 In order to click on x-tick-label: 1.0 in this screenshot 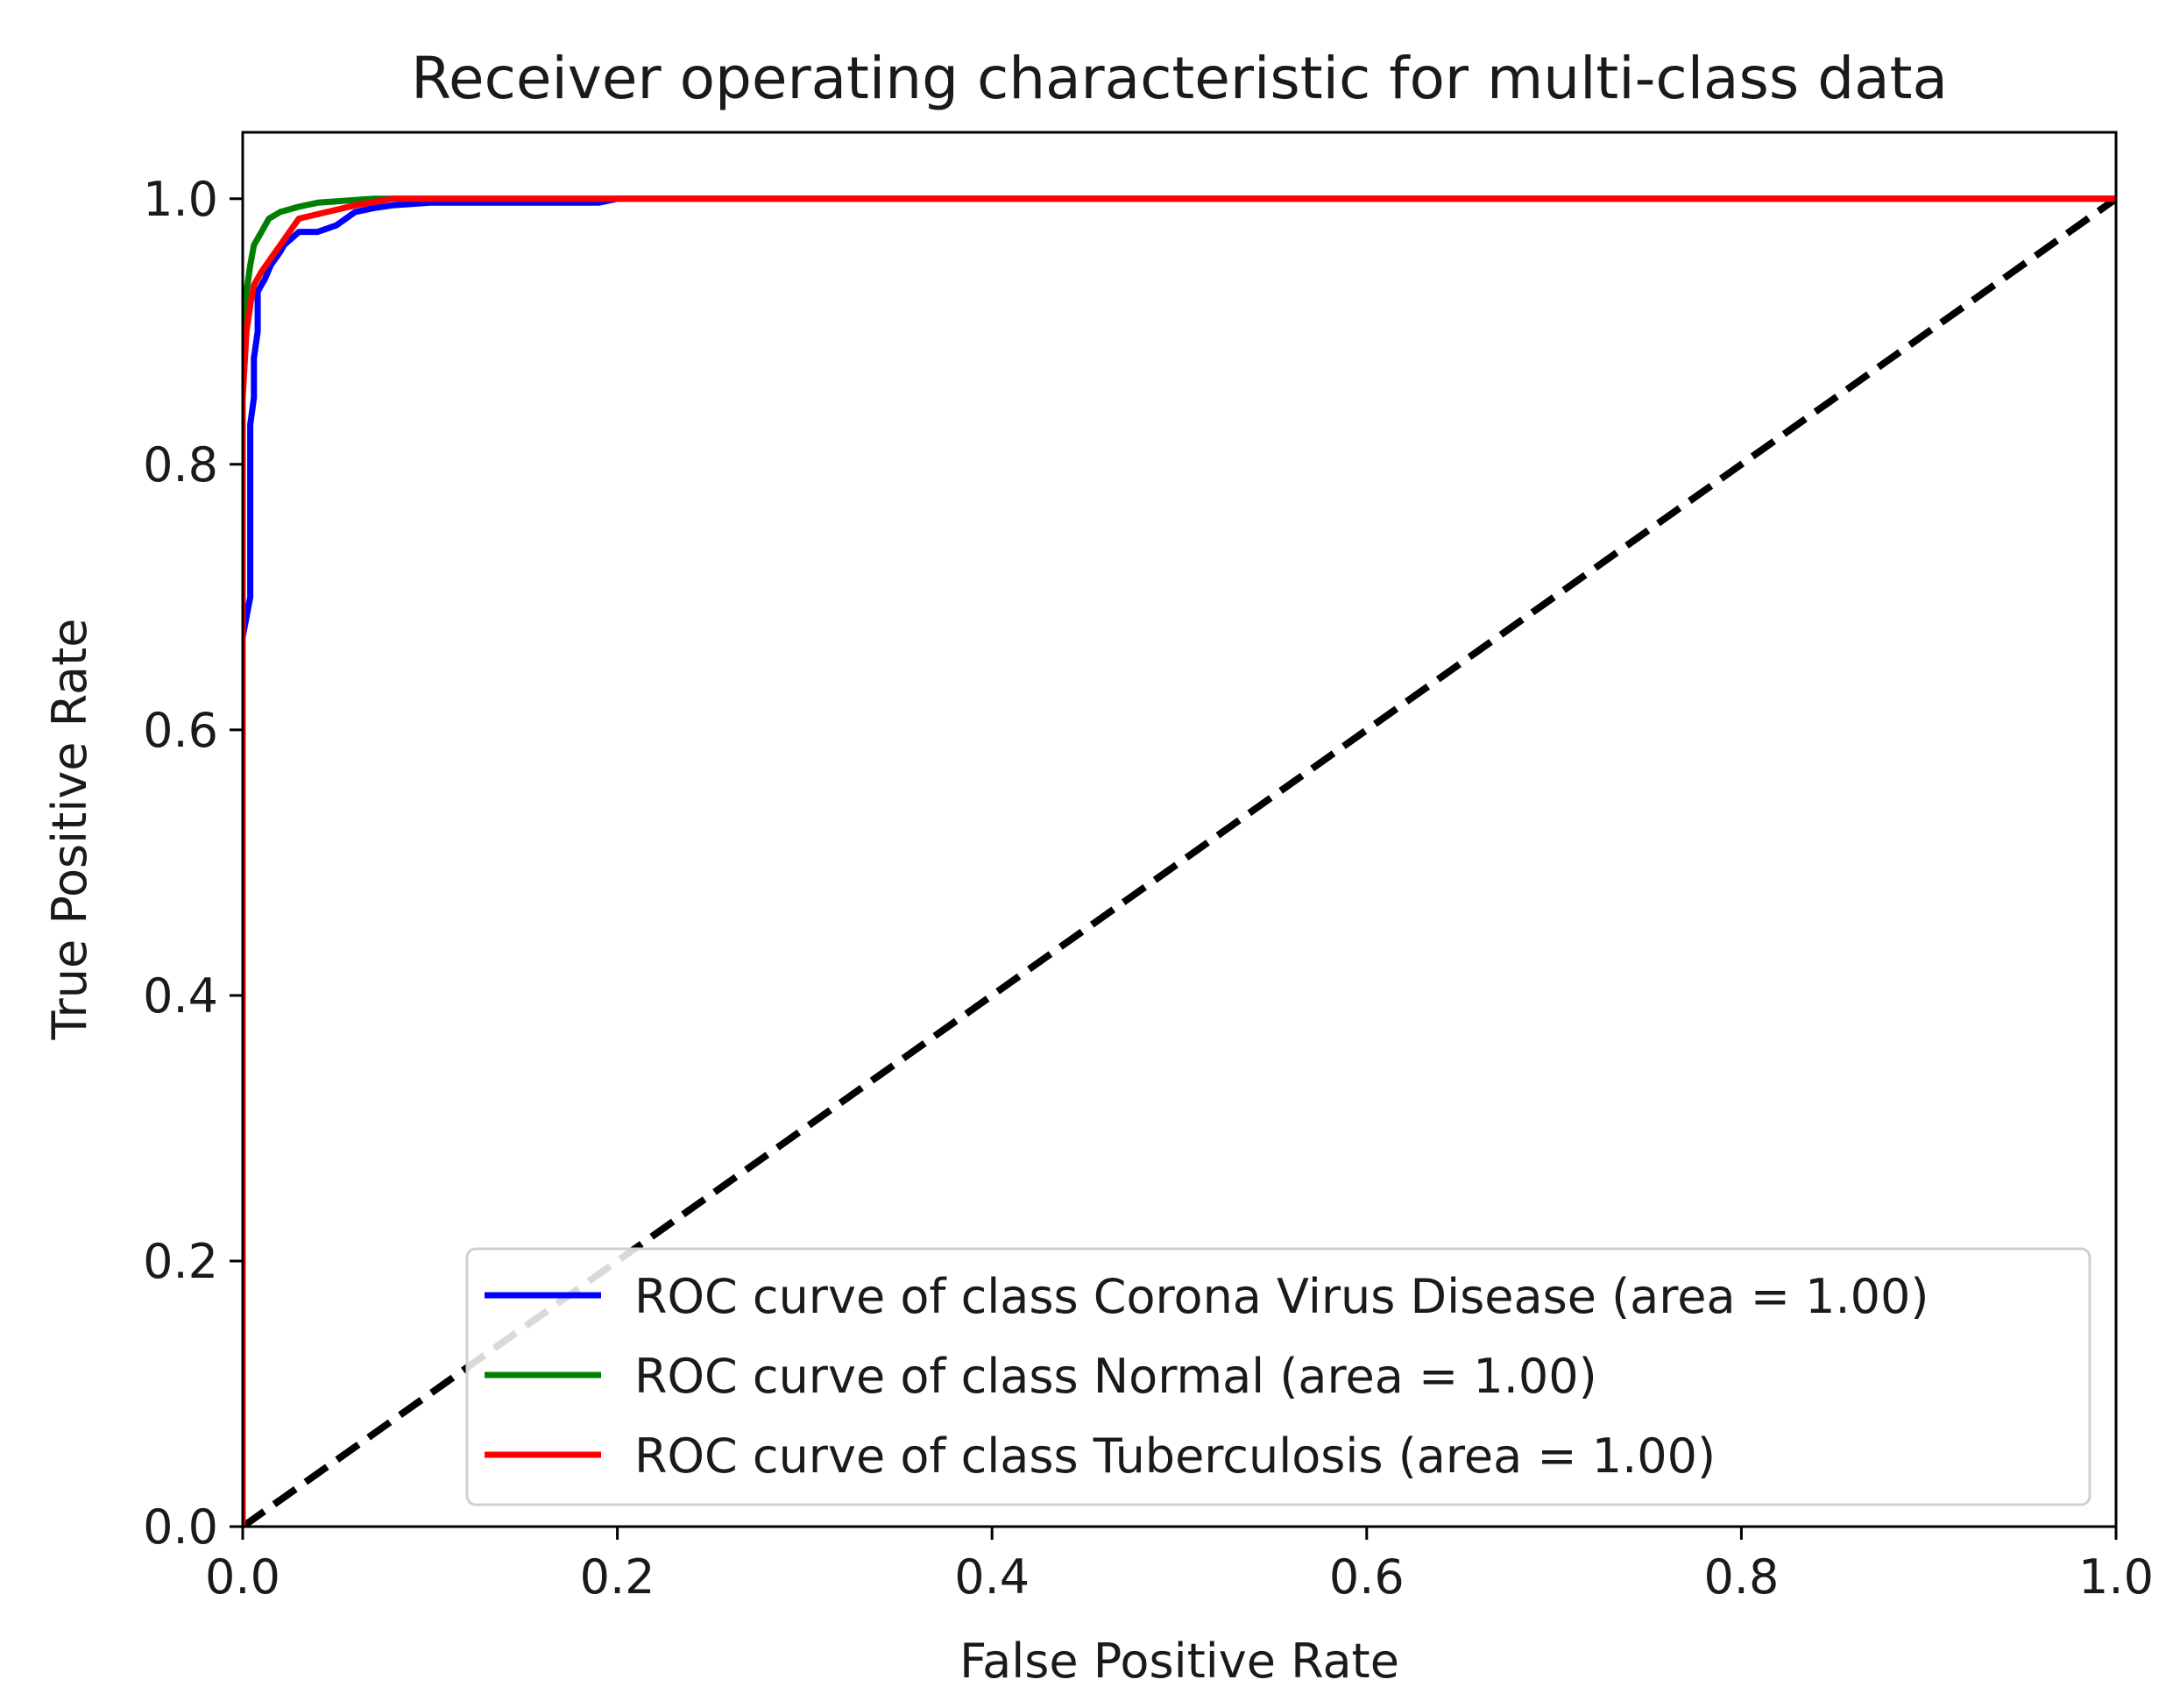, I will do `click(2116, 1577)`.